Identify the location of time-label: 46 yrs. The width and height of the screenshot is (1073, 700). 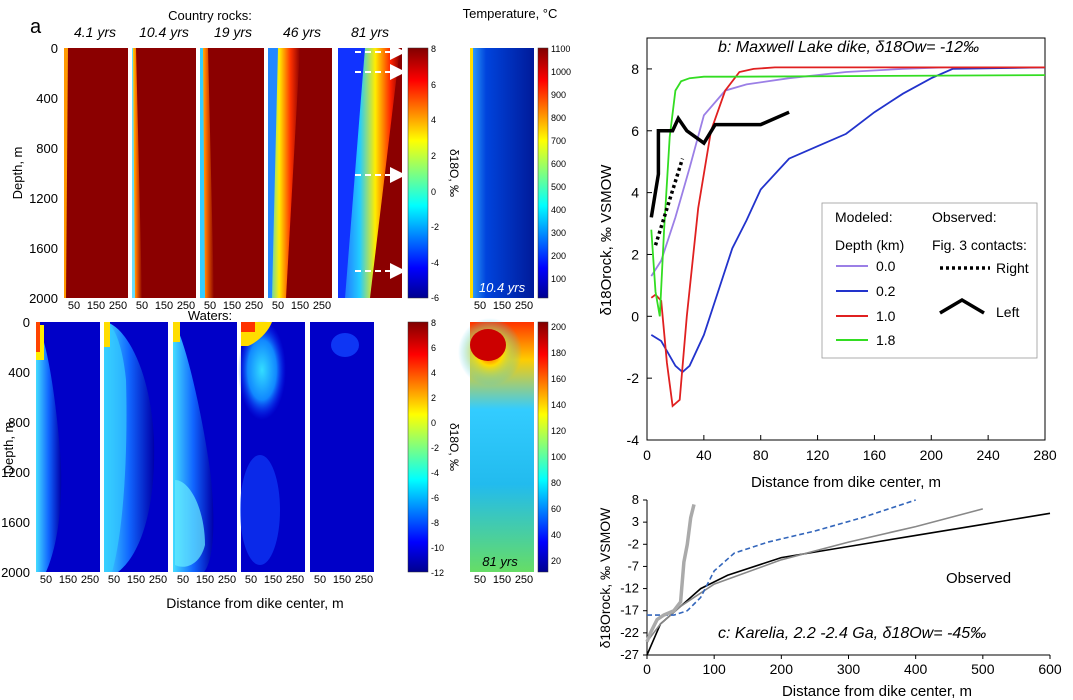
(302, 32).